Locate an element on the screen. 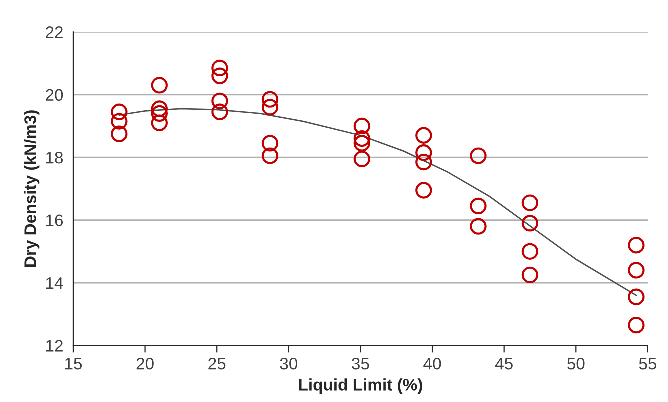 The width and height of the screenshot is (668, 402). y-axis-title: Dry Density (kN/m3) is located at coordinates (32, 189).